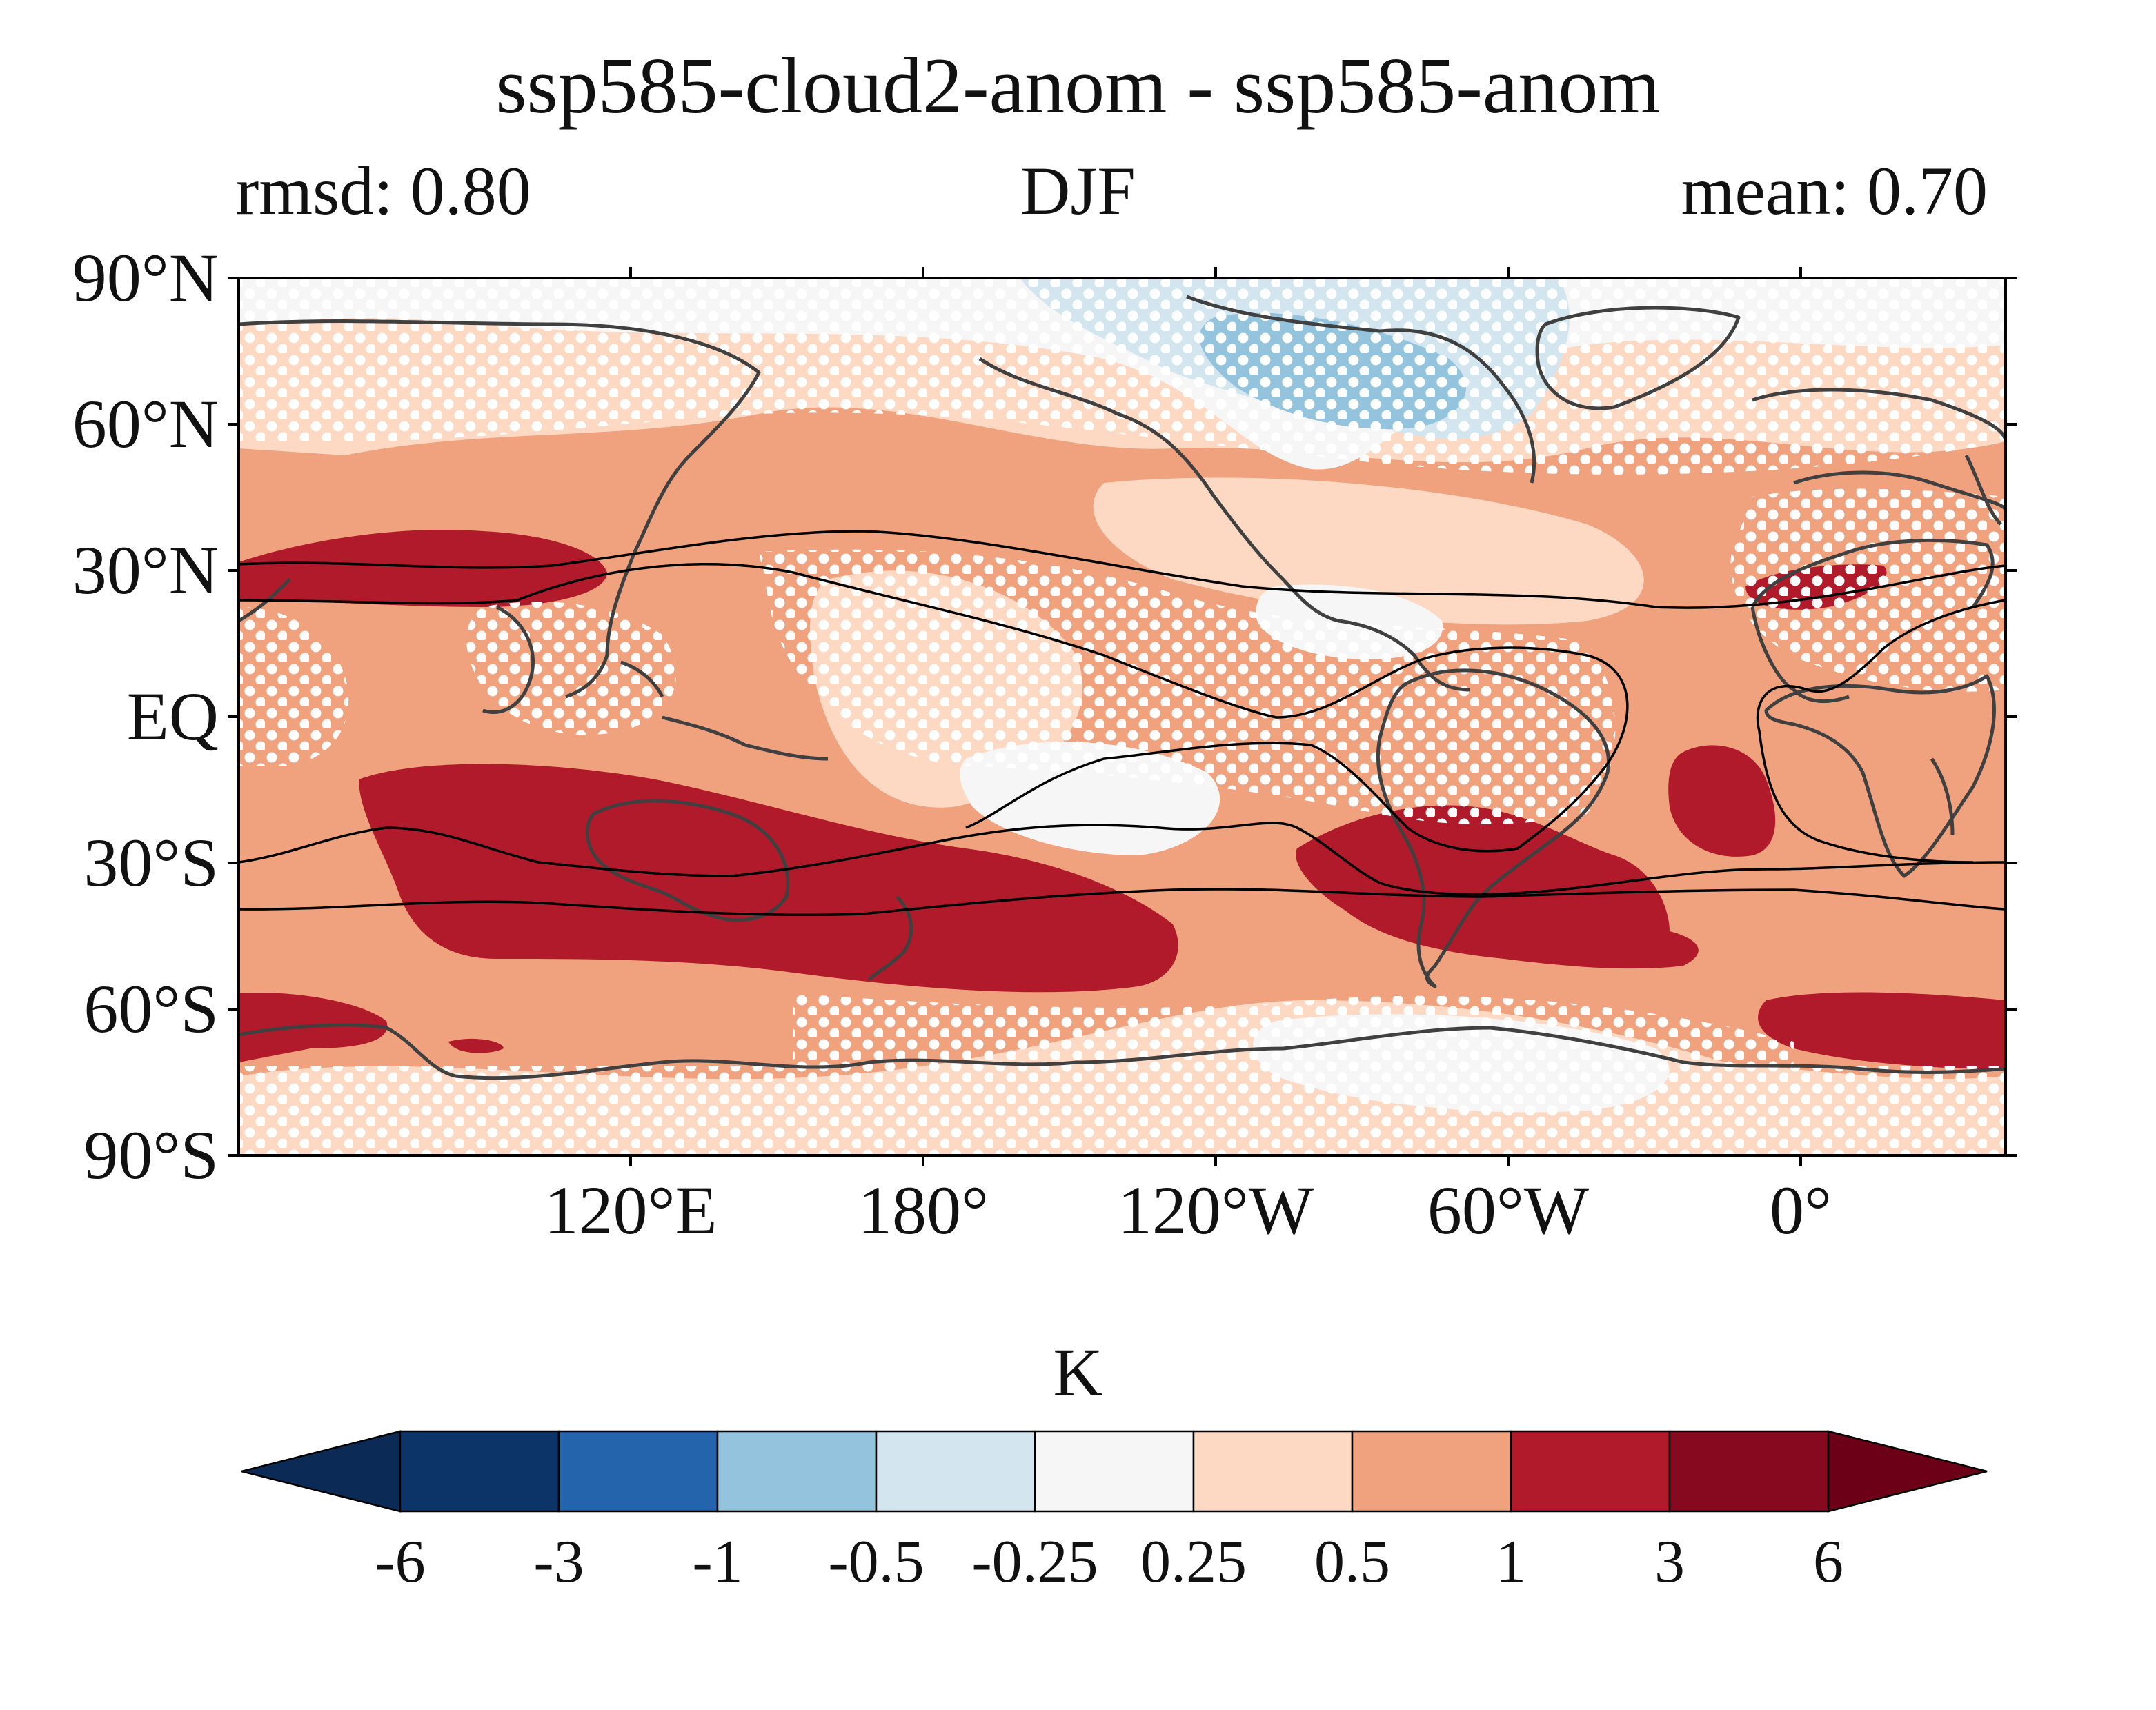 This screenshot has height=1710, width=2156. What do you see at coordinates (1828, 1562) in the screenshot?
I see `colorbar-tick-label: 6` at bounding box center [1828, 1562].